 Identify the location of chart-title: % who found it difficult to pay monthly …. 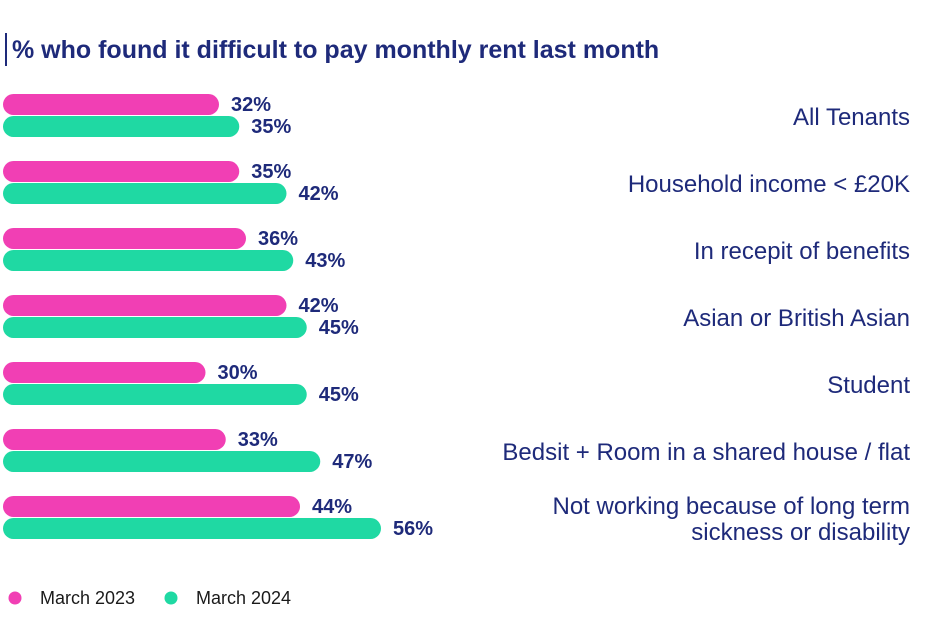
(335, 50).